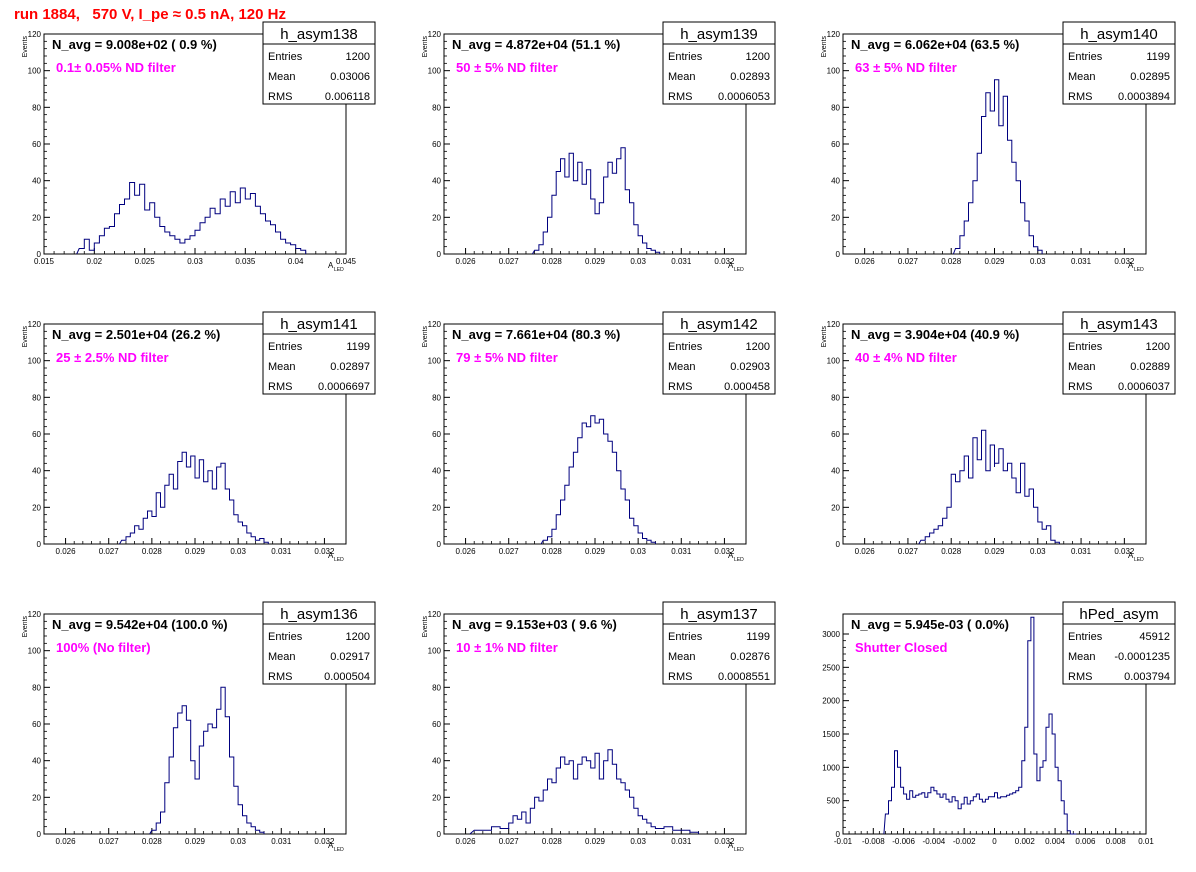  Describe the element at coordinates (1116, 841) in the screenshot. I see `x-tick-label: 0.008` at that location.